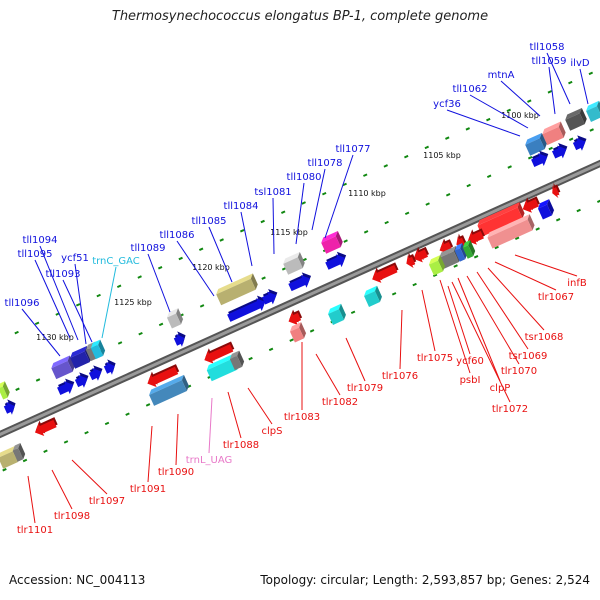 The height and width of the screenshot is (600, 600). Describe the element at coordinates (544, 337) in the screenshot. I see `reverse-gene-label: tsr1068` at that location.